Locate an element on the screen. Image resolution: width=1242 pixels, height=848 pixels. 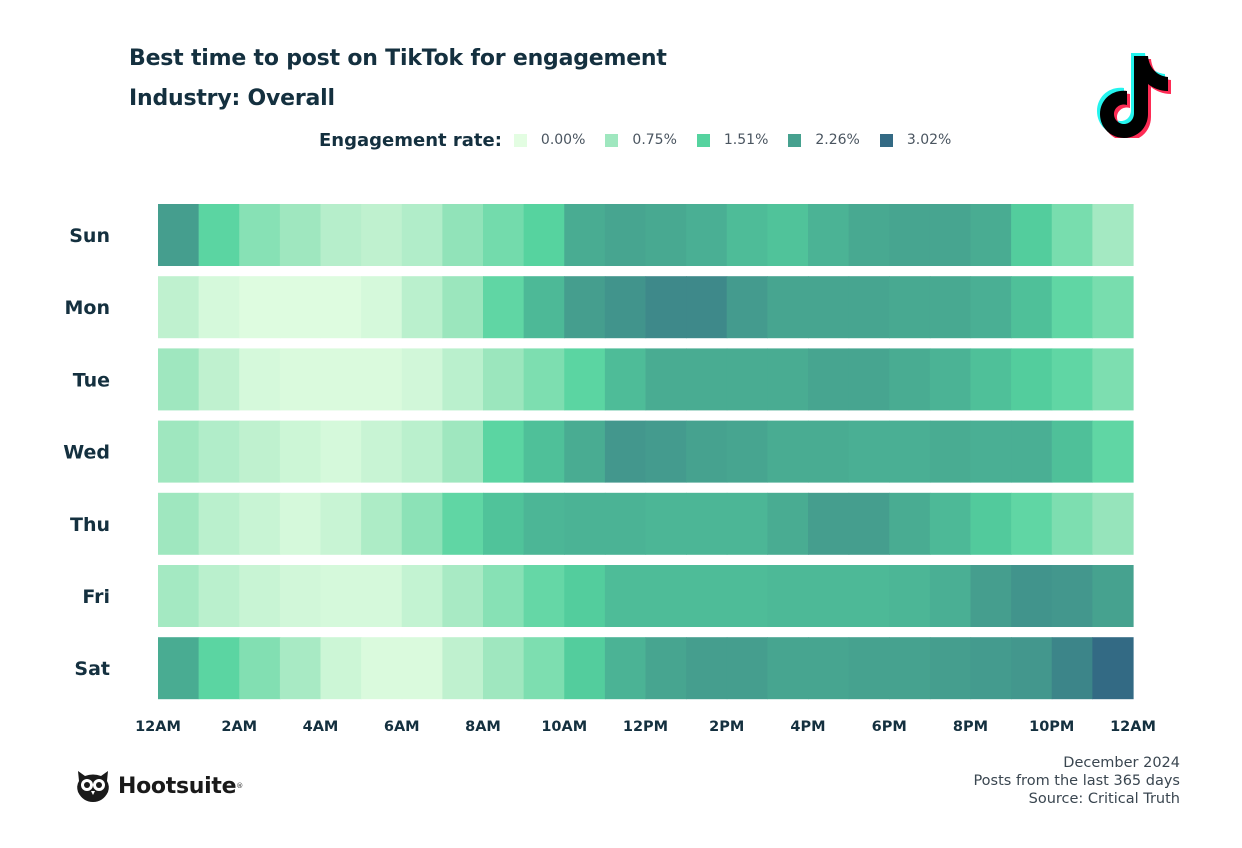
footnote-date: December 2024 is located at coordinates (1121, 763).